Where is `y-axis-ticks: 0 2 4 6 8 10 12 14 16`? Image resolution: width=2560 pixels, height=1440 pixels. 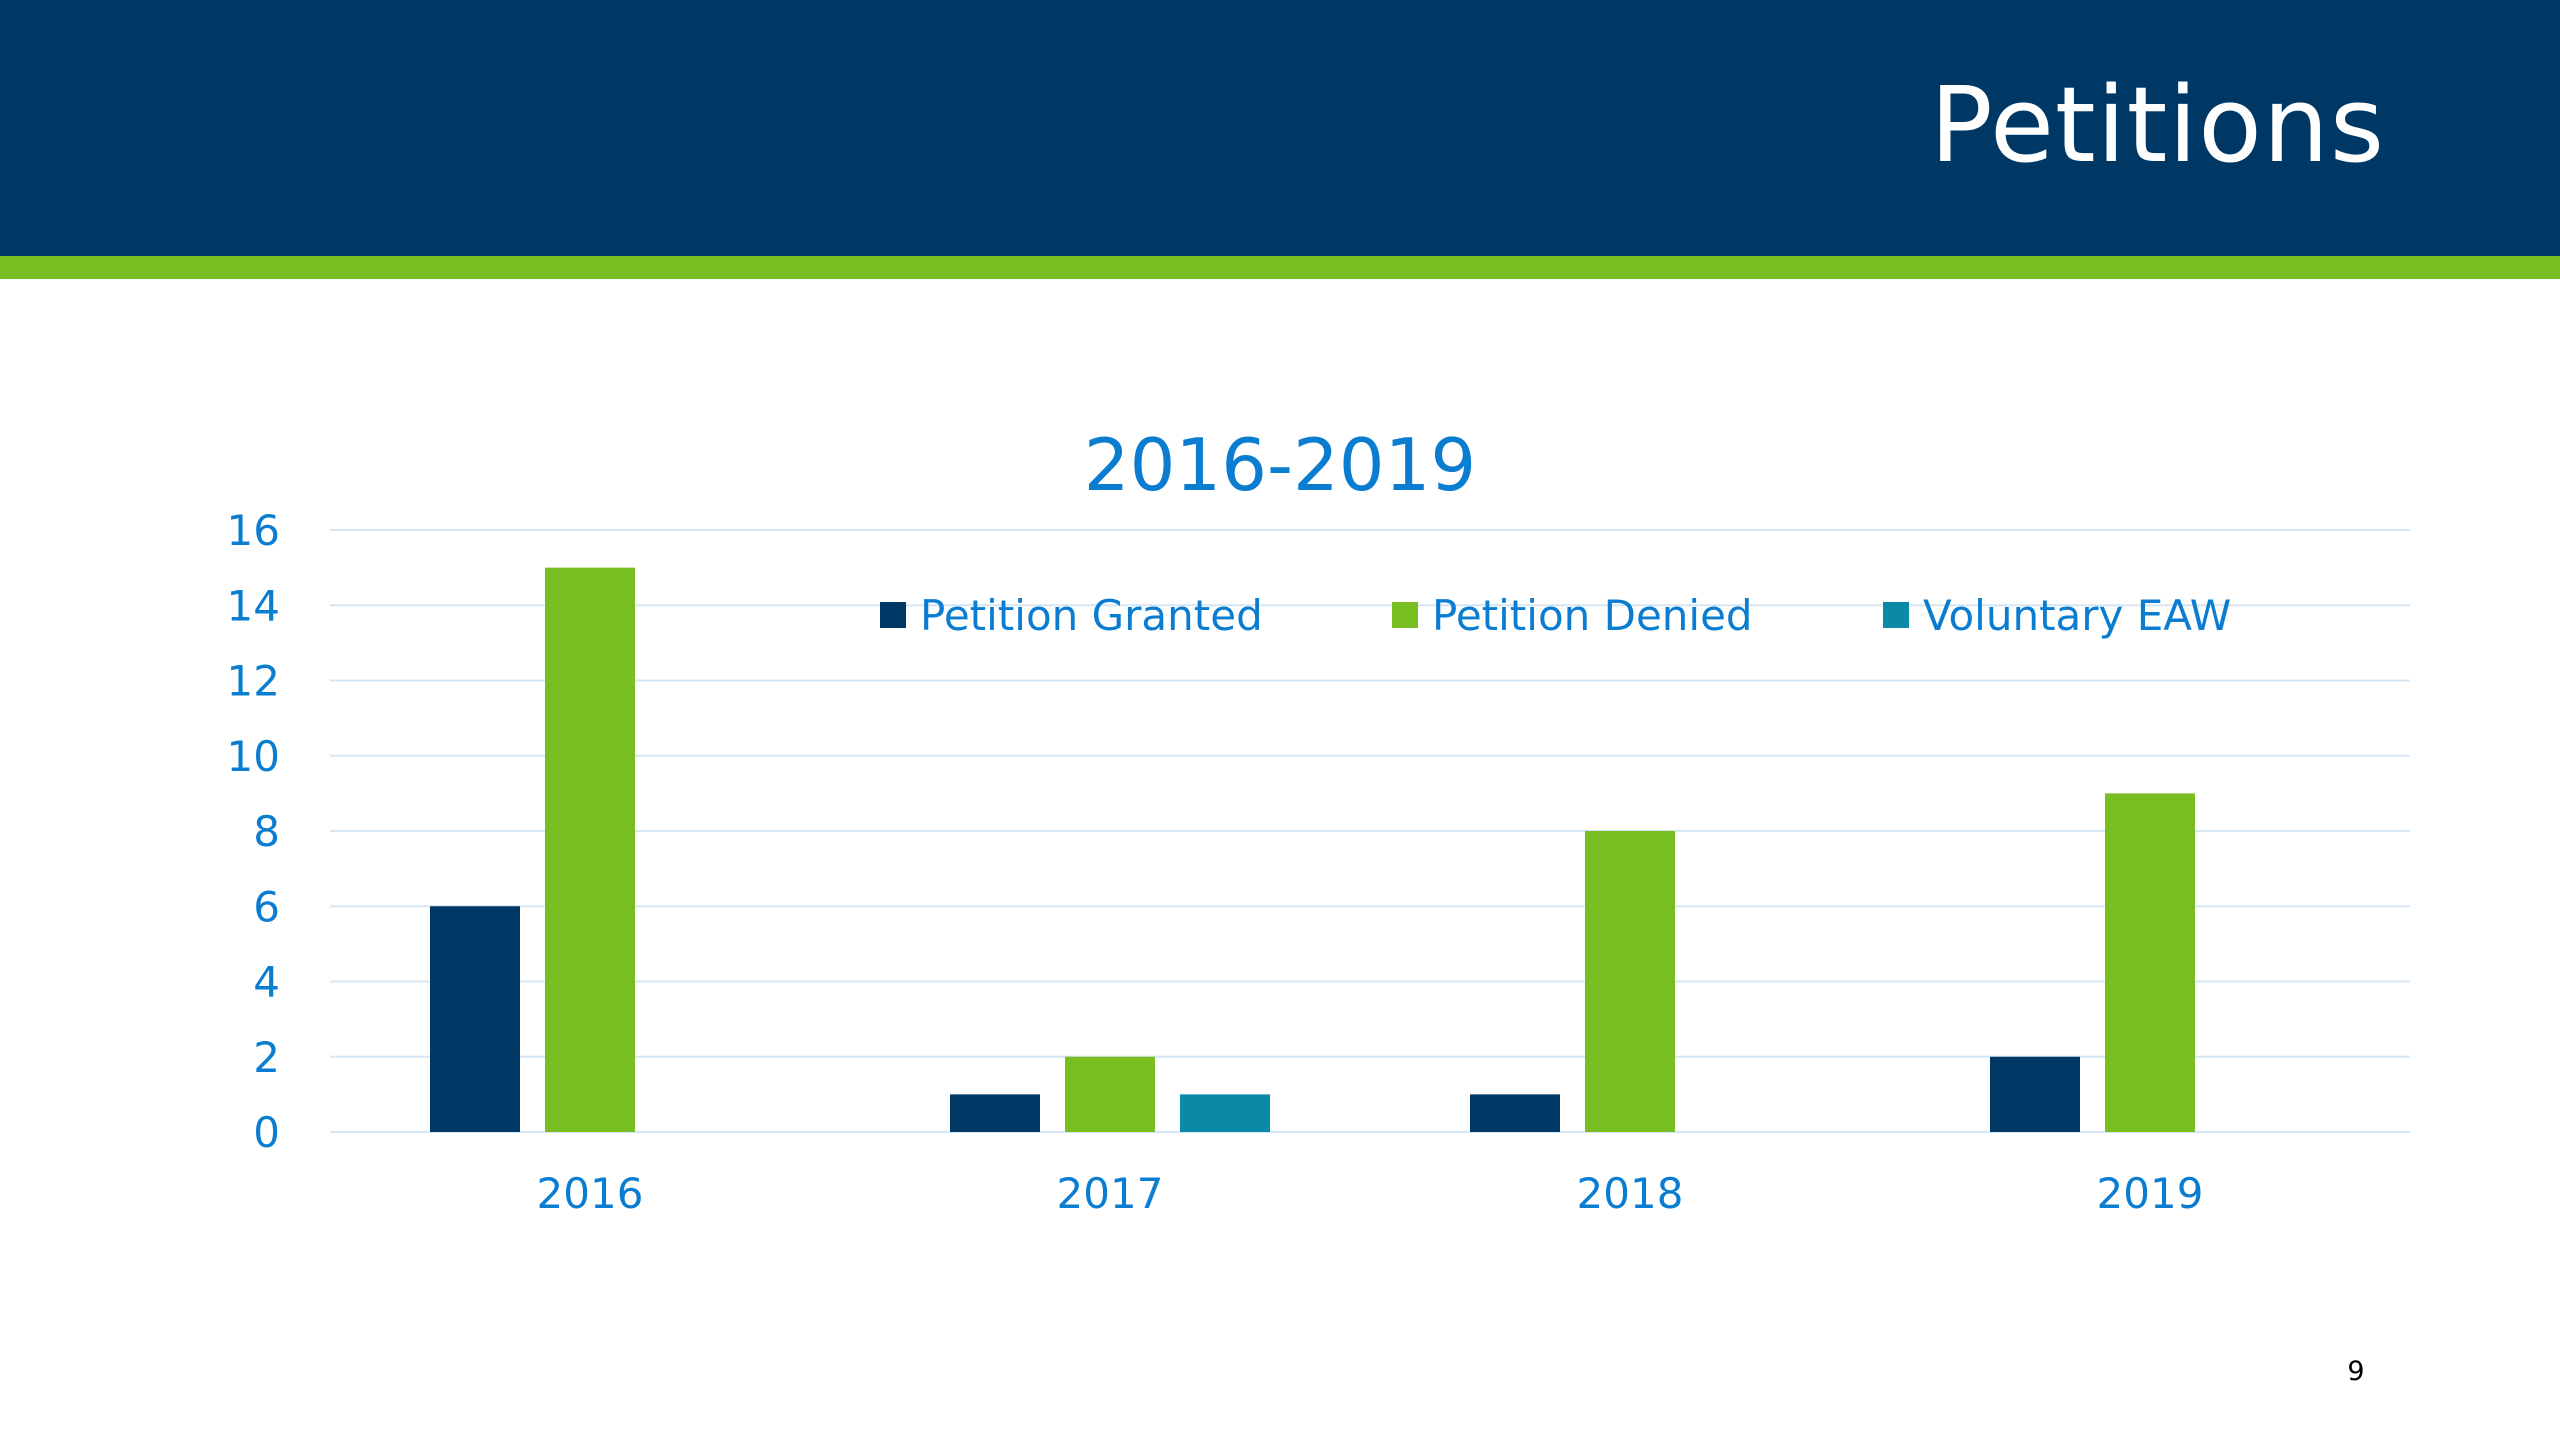
y-axis-ticks: 0 2 4 6 8 10 12 14 16 is located at coordinates (253, 831).